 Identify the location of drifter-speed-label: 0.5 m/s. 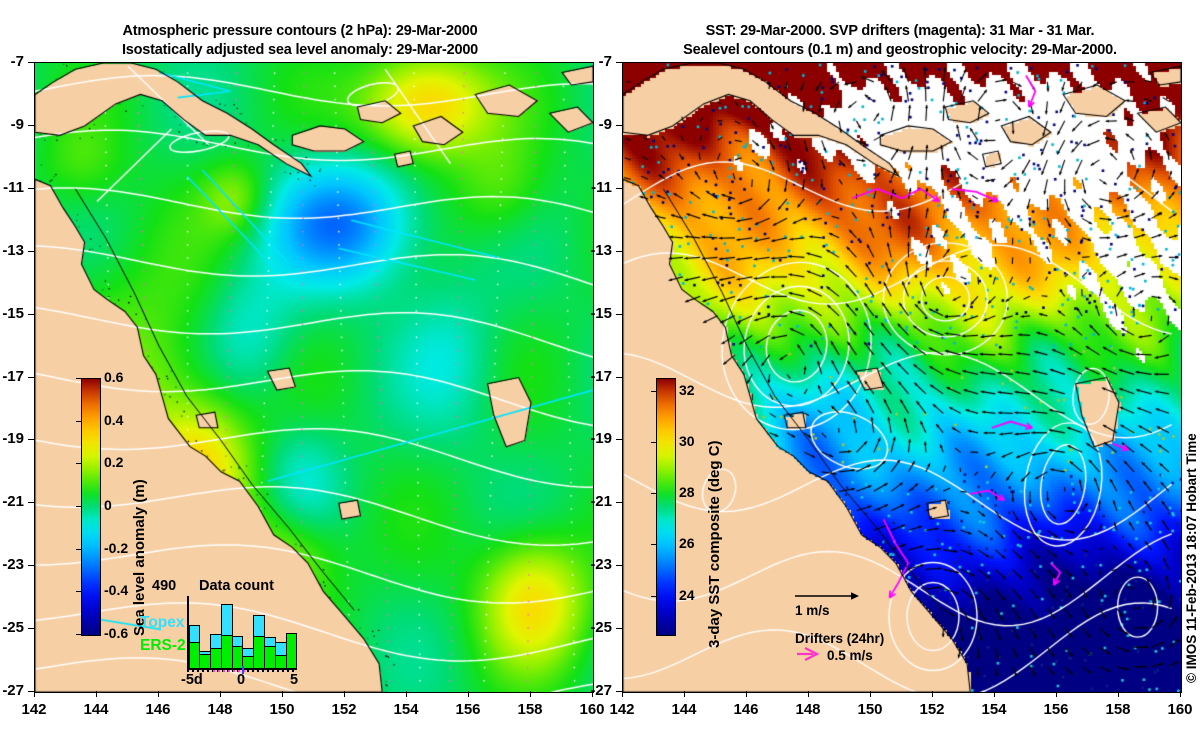
(850, 655).